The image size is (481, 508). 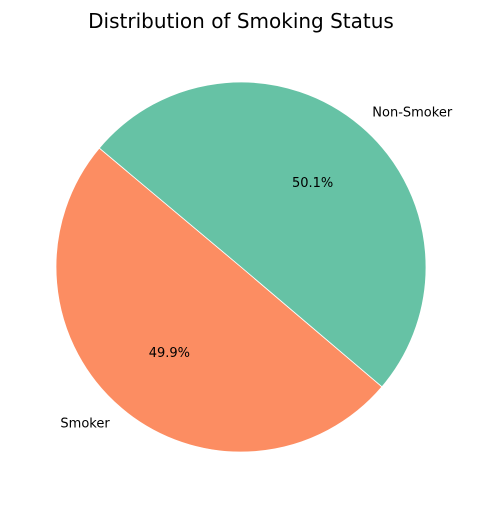 What do you see at coordinates (85, 423) in the screenshot?
I see `slice-label-smoker: Smoker` at bounding box center [85, 423].